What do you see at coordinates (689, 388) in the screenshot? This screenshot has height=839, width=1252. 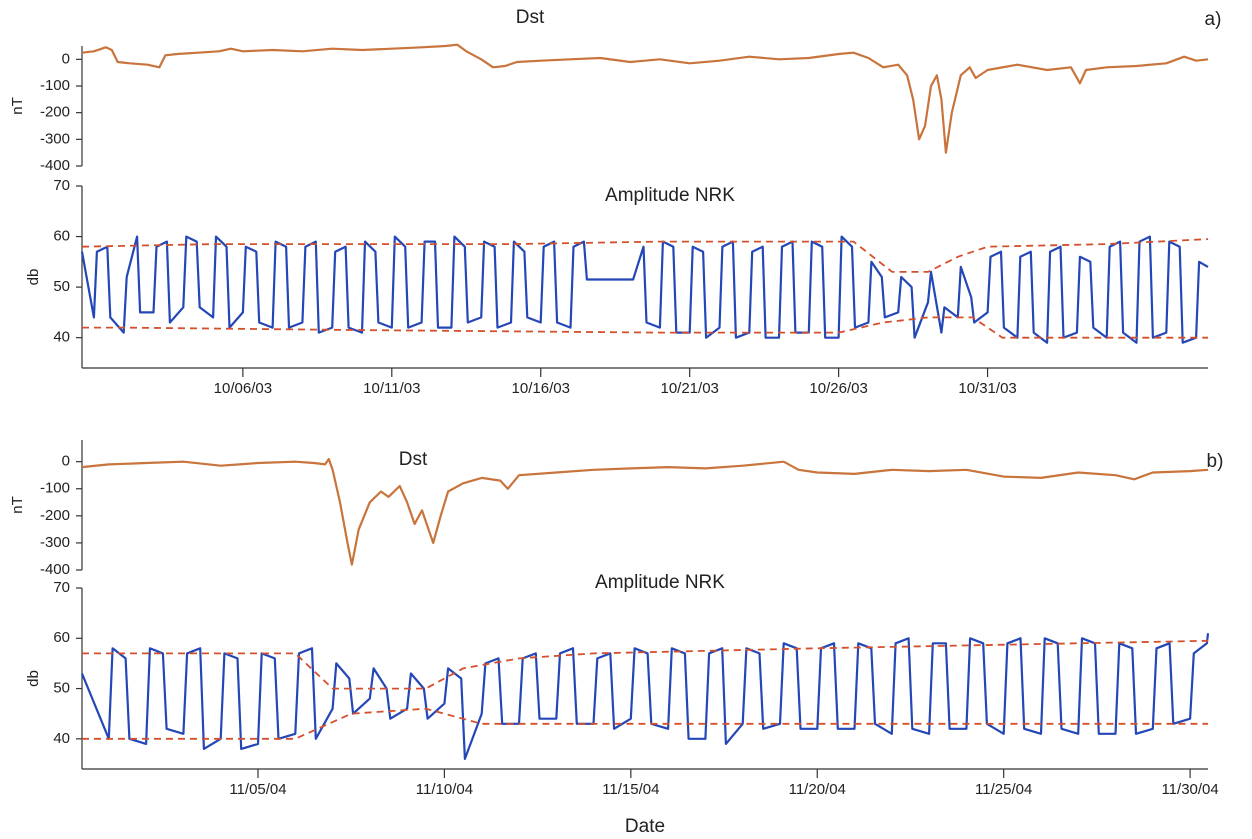 I see `x-tick-label: 10/21/03` at bounding box center [689, 388].